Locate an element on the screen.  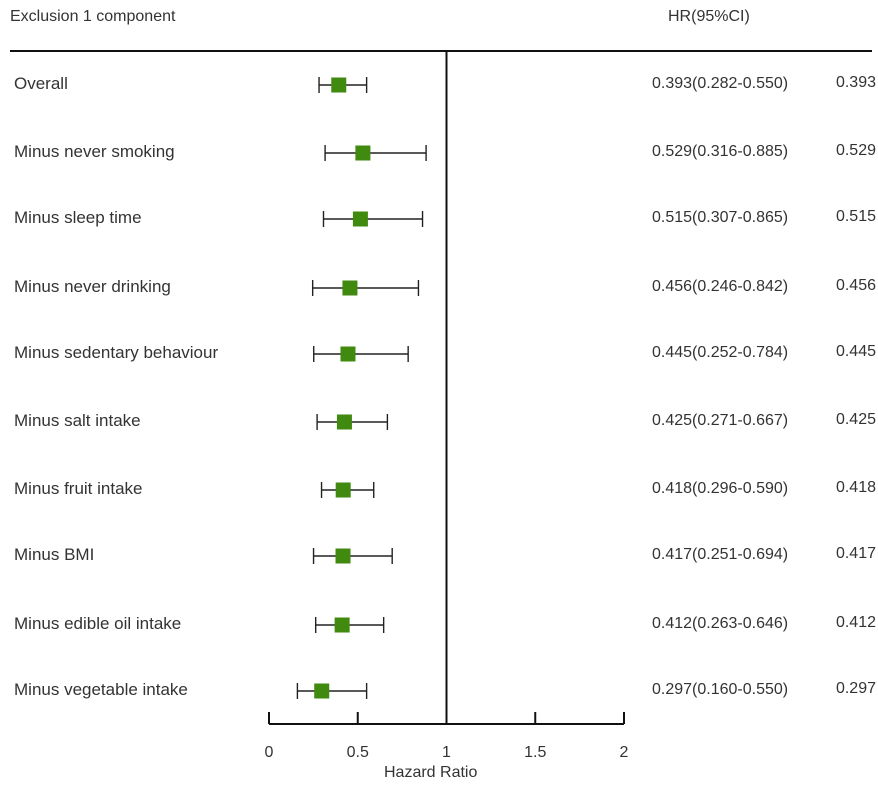
row-hr-ci-text: 0.445(0.252-0.784) is located at coordinates (720, 352).